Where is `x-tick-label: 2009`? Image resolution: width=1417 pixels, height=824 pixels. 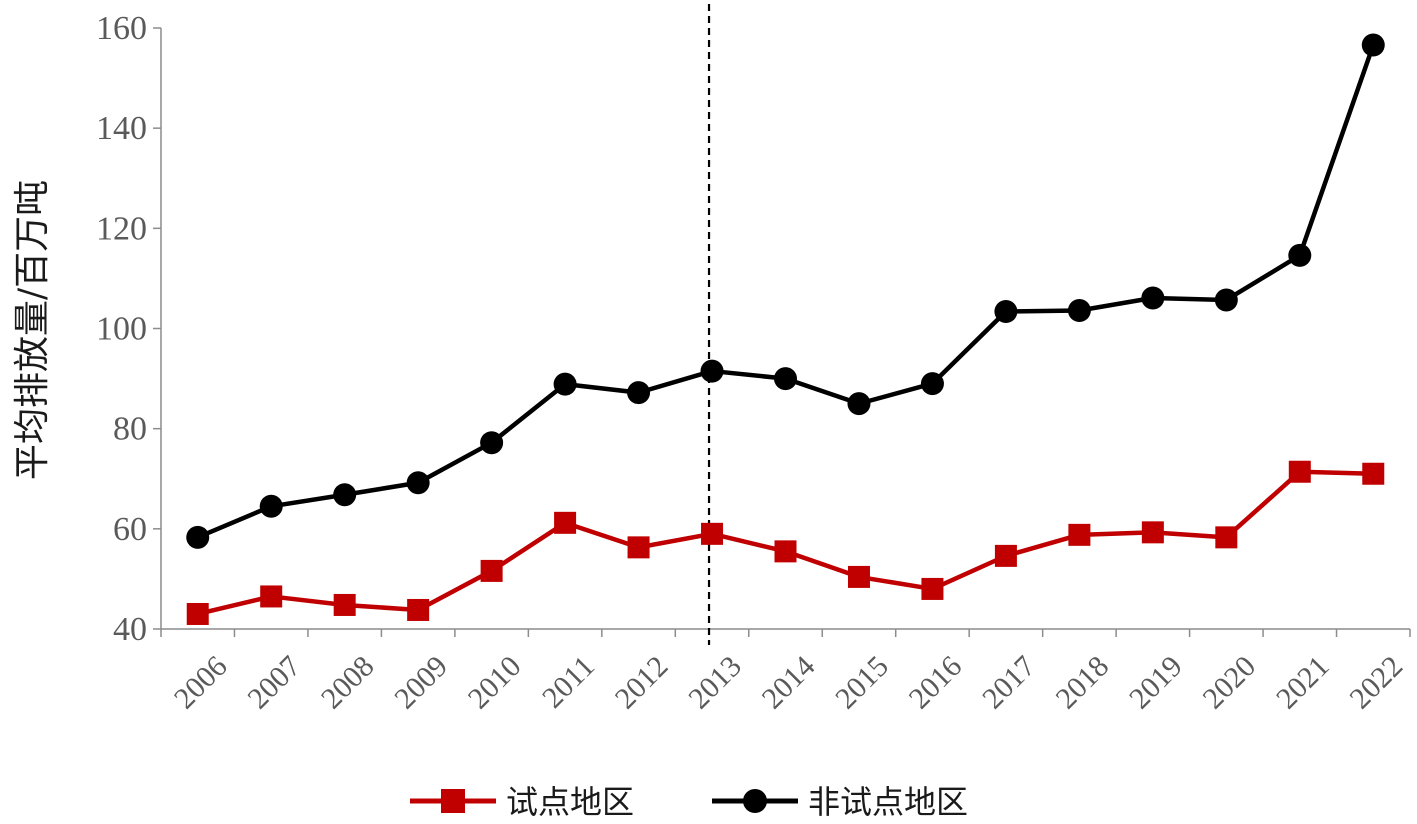
x-tick-label: 2009 is located at coordinates (421, 683).